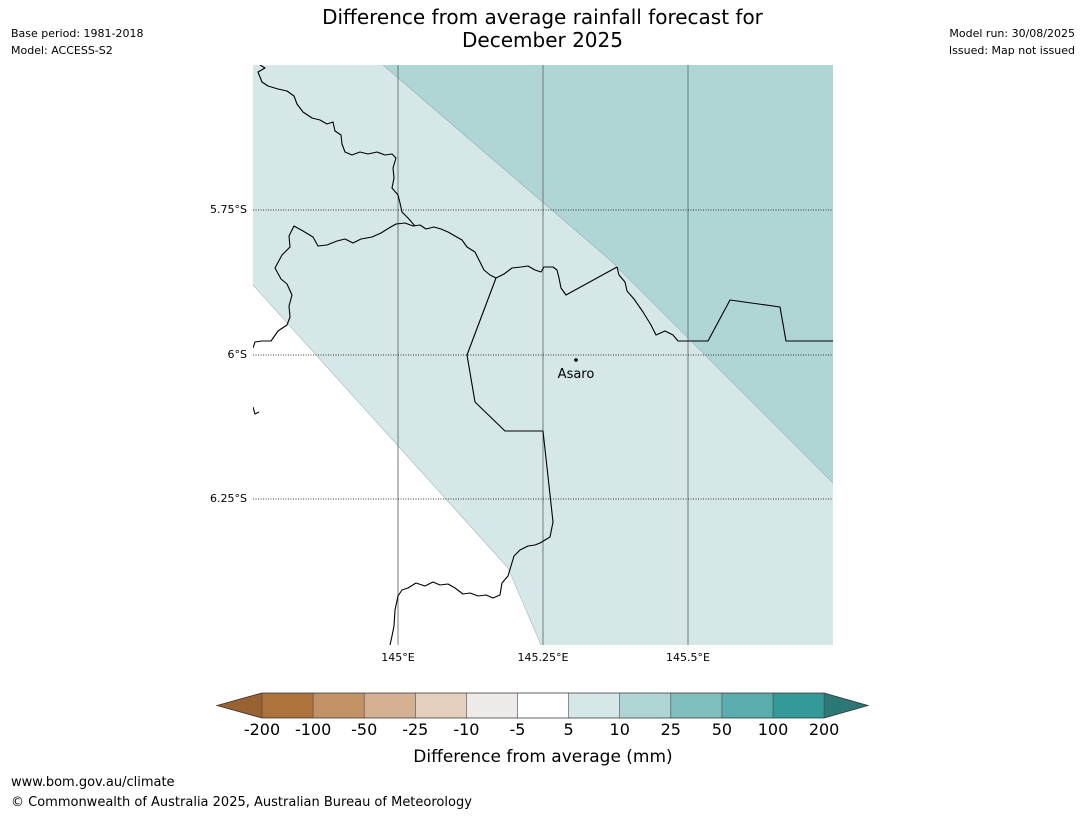 This screenshot has width=1085, height=816. I want to click on legend-tick-label: 50, so click(722, 729).